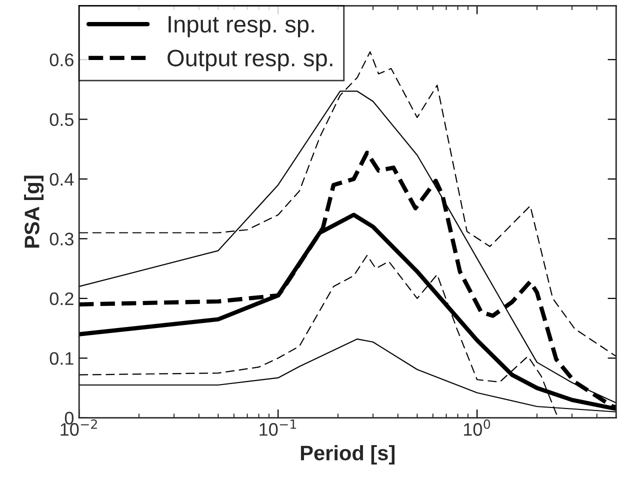 The width and height of the screenshot is (618, 487). I want to click on x-tick-label: 10$^{−1}$, so click(278, 428).